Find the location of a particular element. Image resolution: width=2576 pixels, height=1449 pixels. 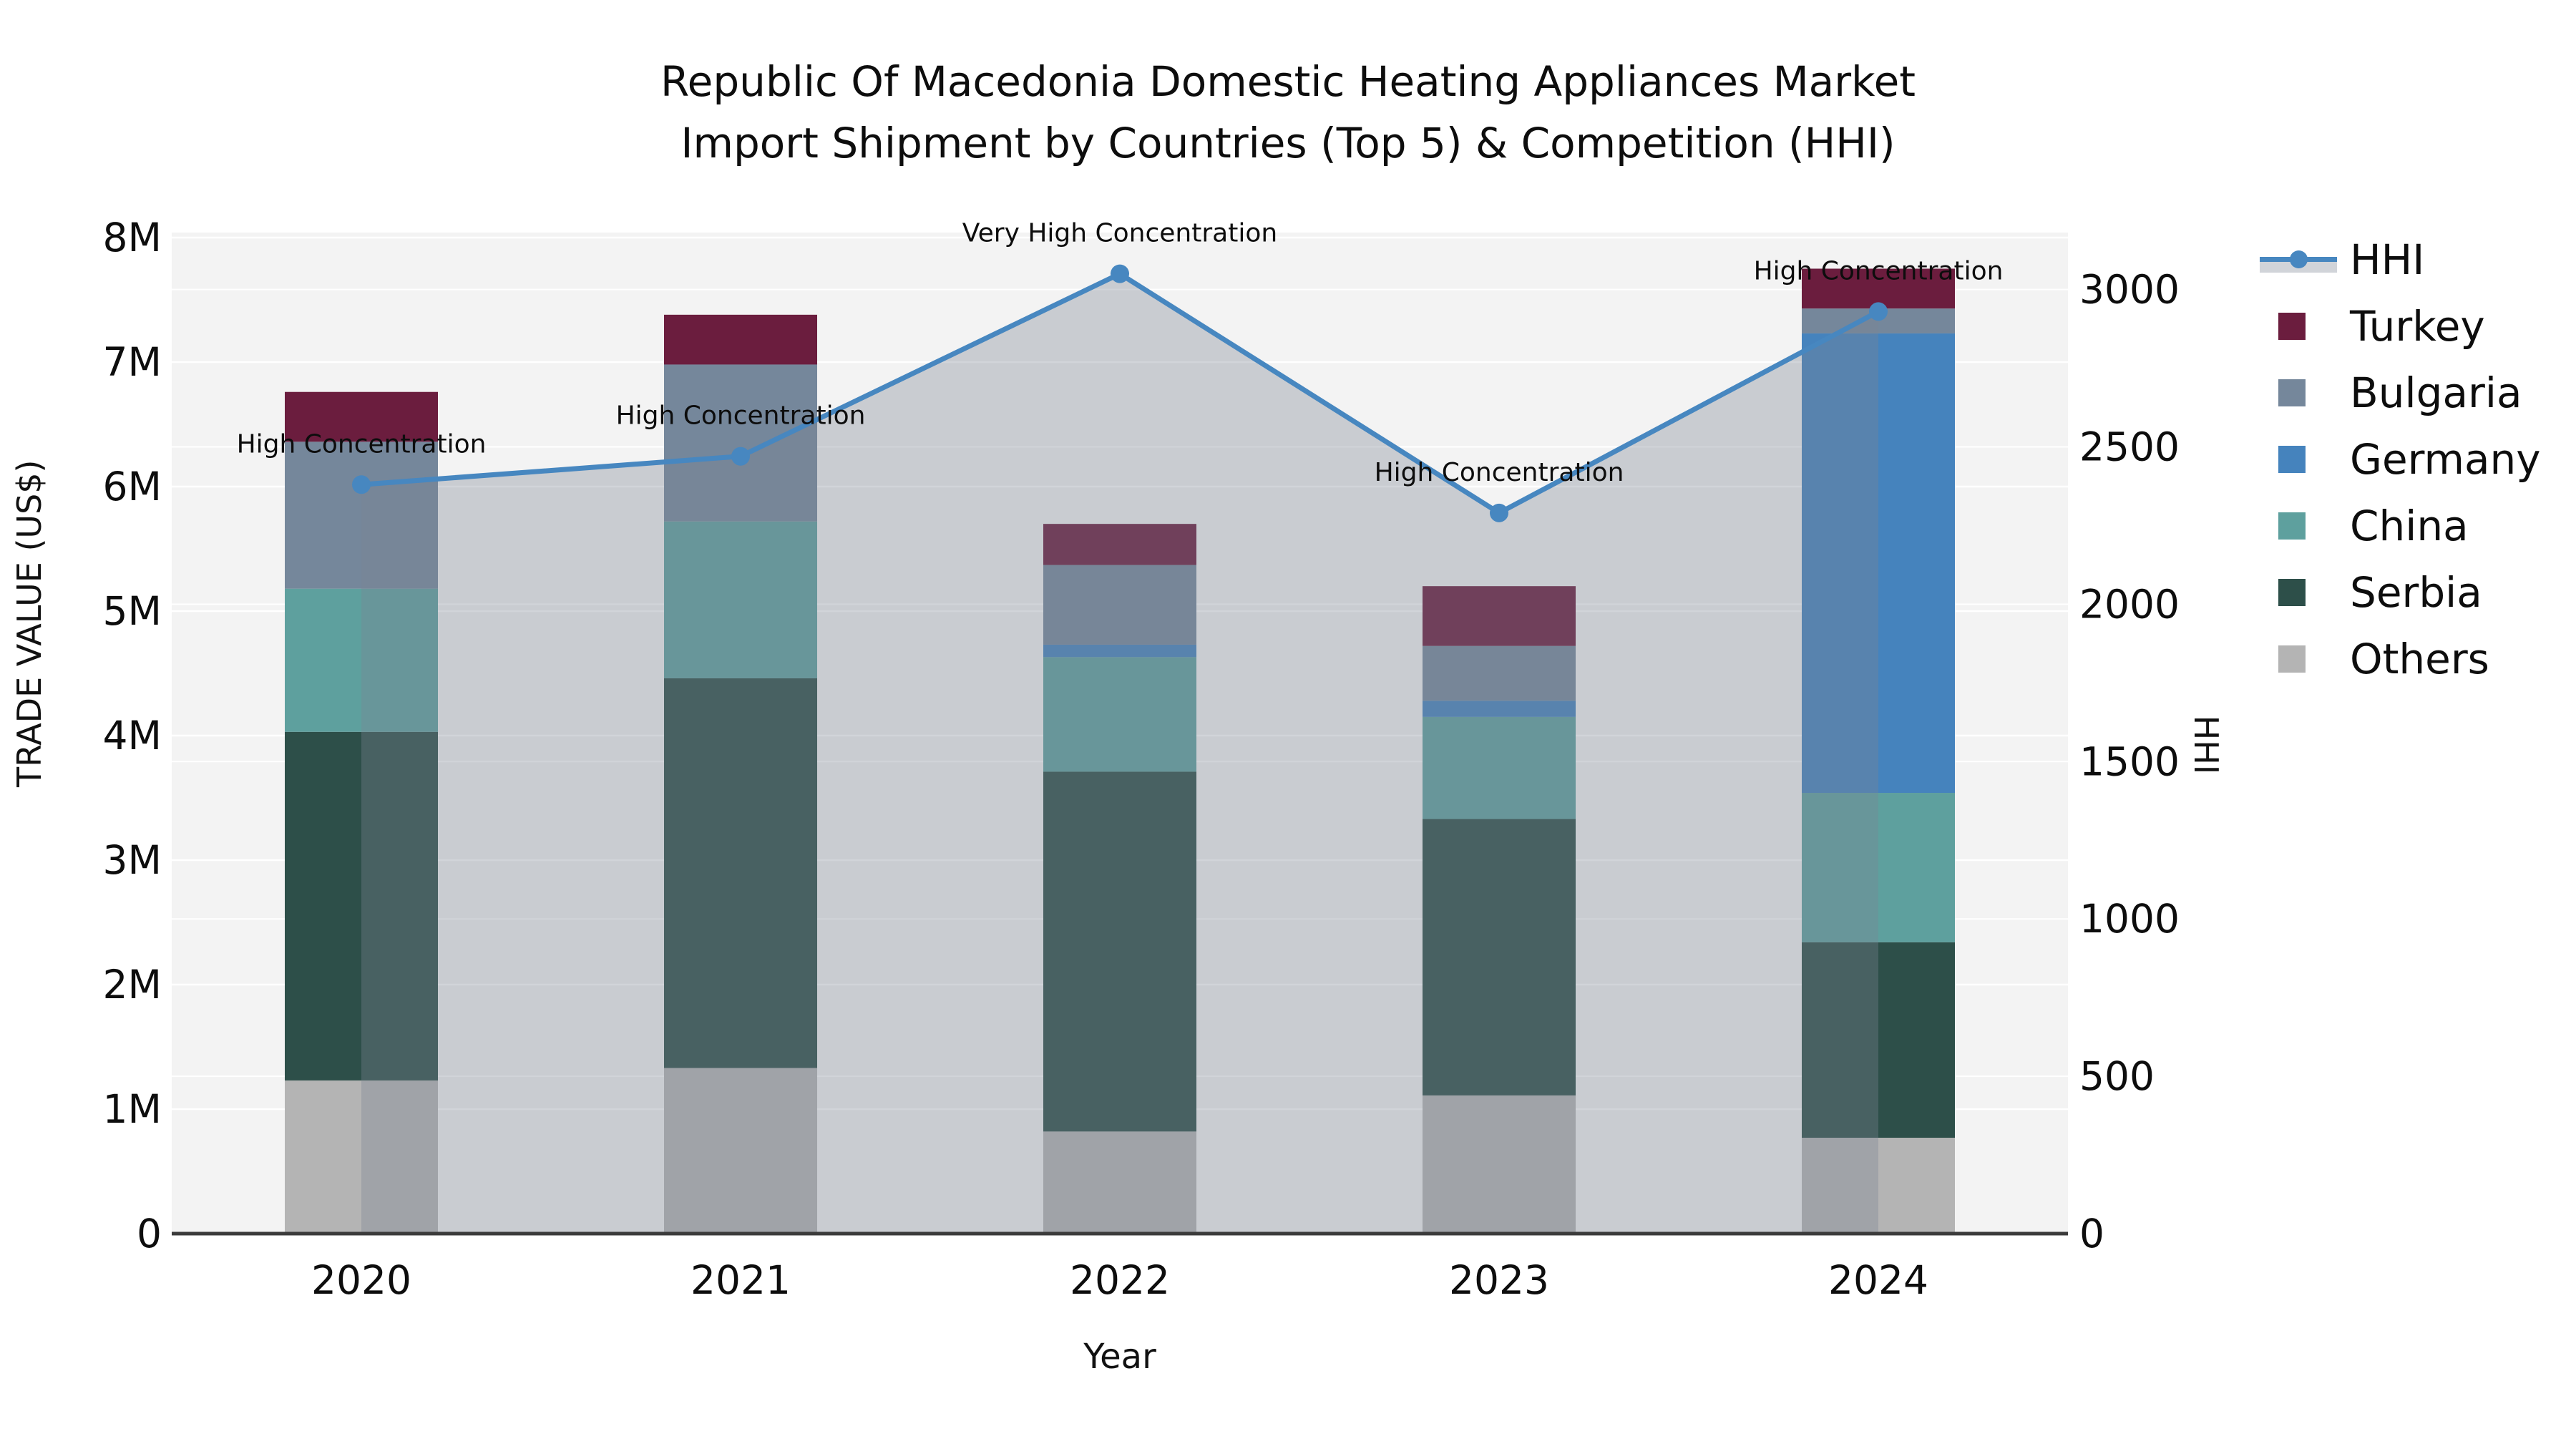

bar-segment-bulgaria-2021 is located at coordinates (740, 443).